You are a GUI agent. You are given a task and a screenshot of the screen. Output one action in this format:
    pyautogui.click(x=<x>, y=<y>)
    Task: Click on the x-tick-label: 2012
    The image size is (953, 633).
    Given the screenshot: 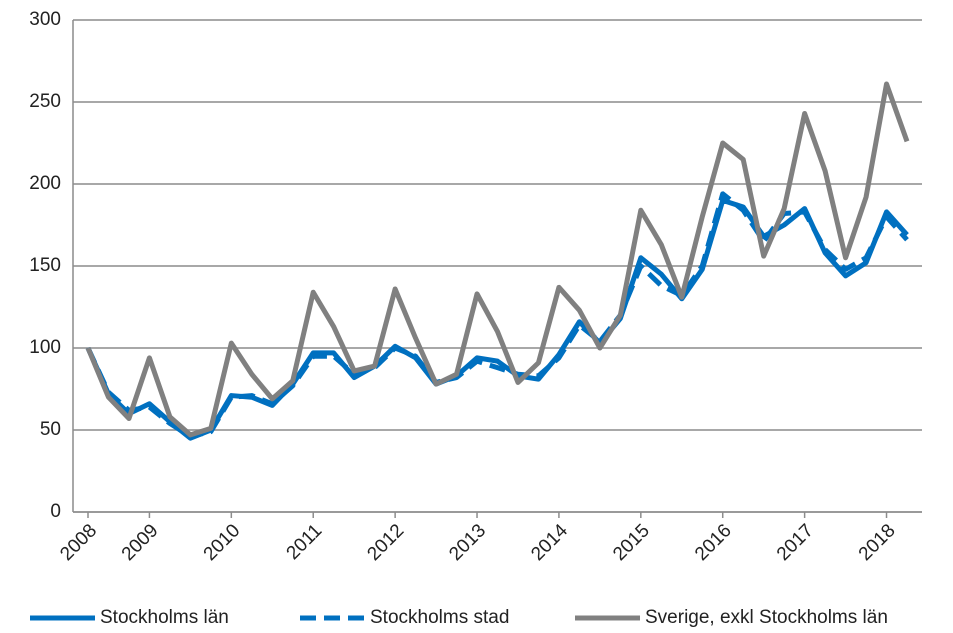 What is the action you would take?
    pyautogui.click(x=385, y=542)
    